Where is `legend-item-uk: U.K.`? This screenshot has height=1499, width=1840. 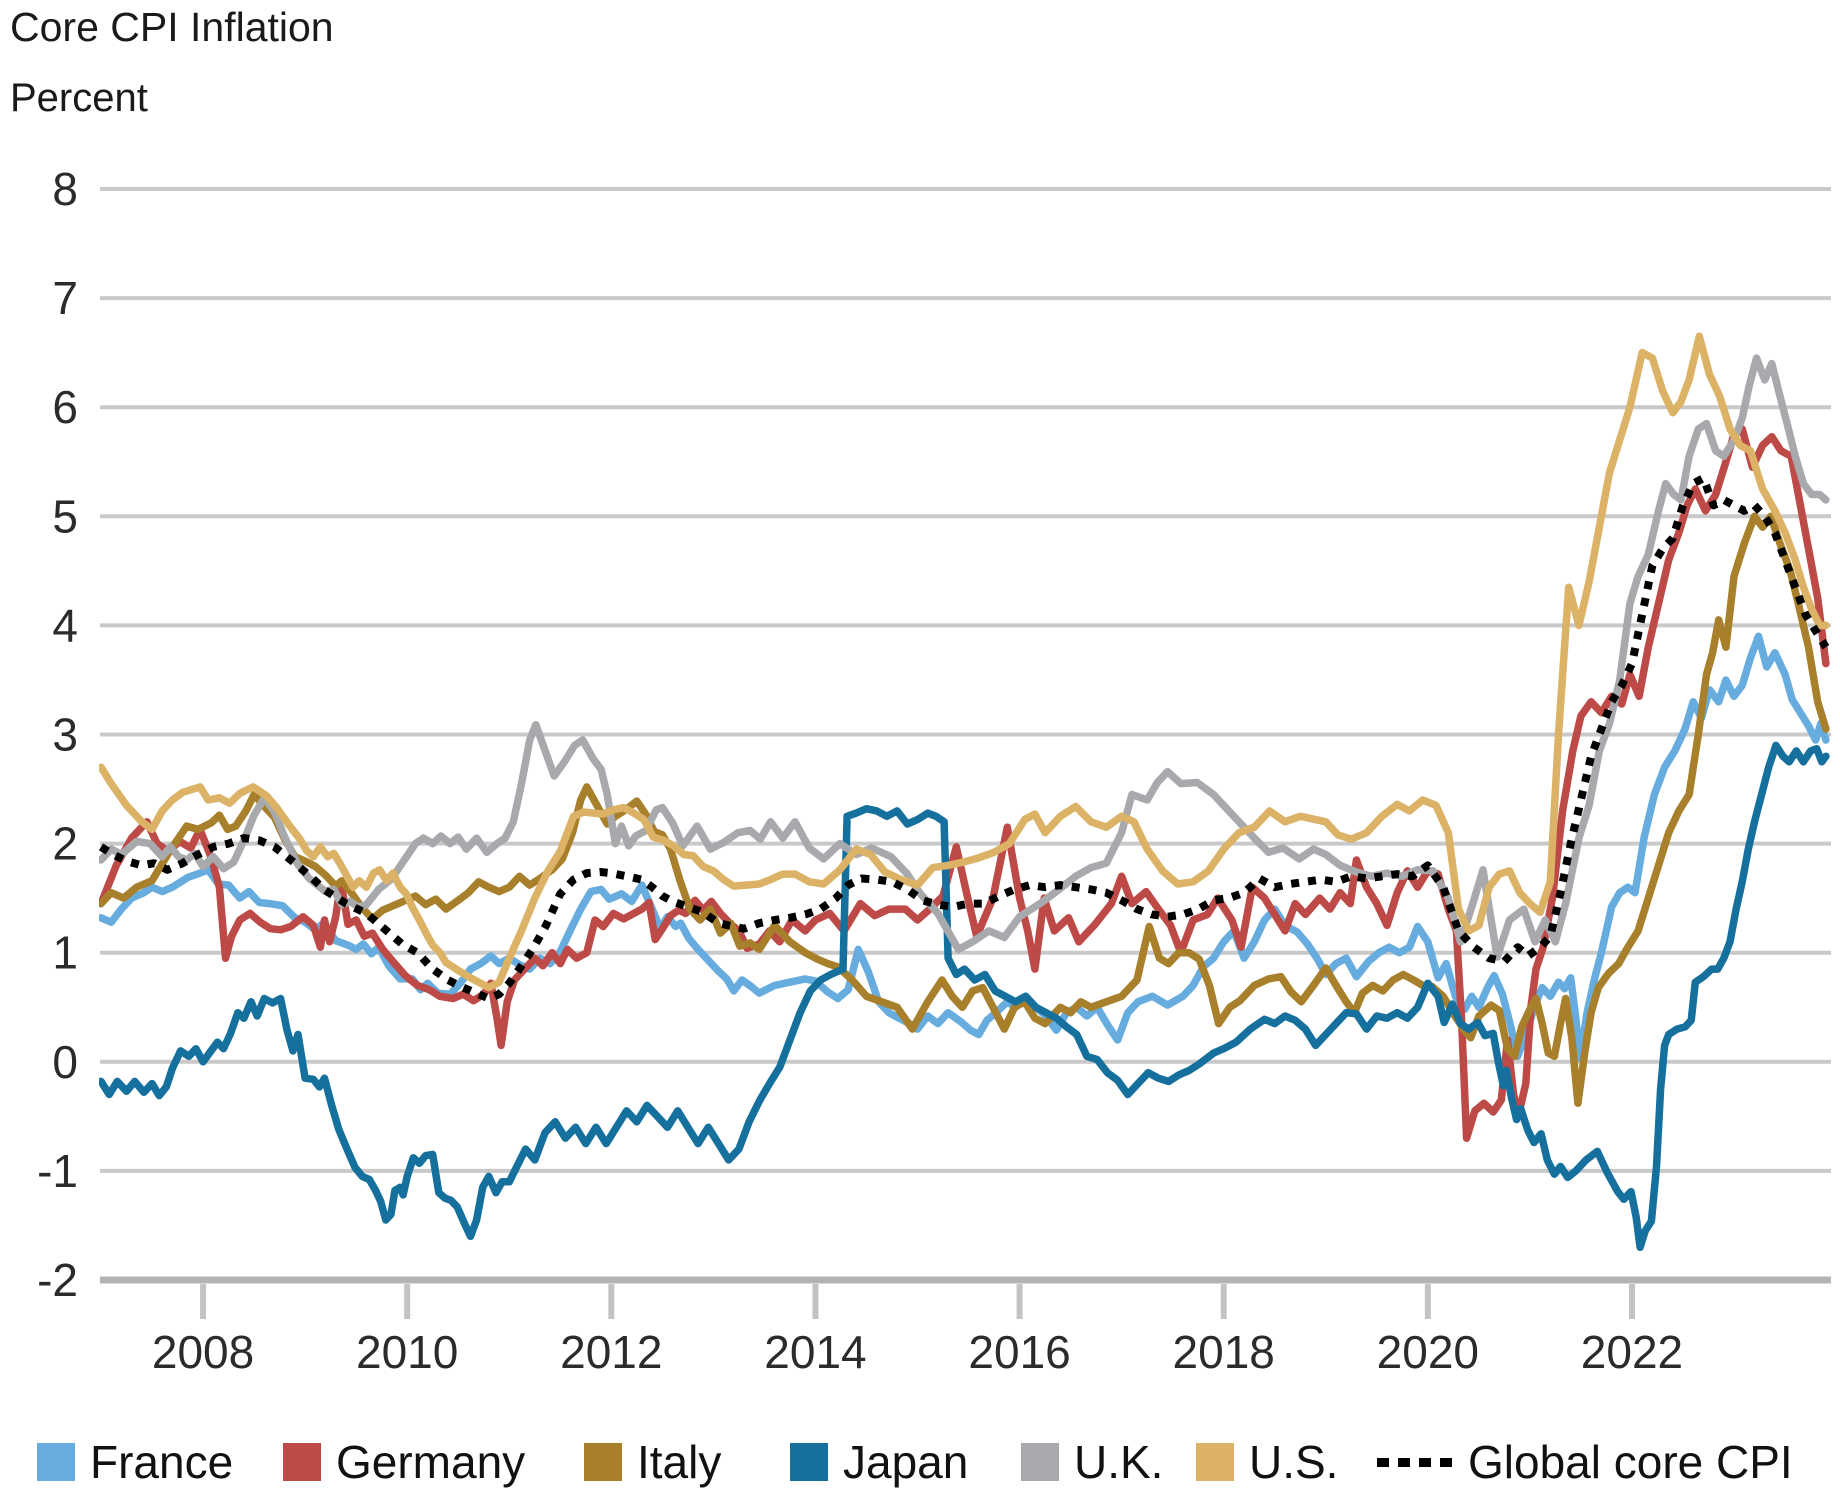
legend-item-uk: U.K. is located at coordinates (1092, 1462).